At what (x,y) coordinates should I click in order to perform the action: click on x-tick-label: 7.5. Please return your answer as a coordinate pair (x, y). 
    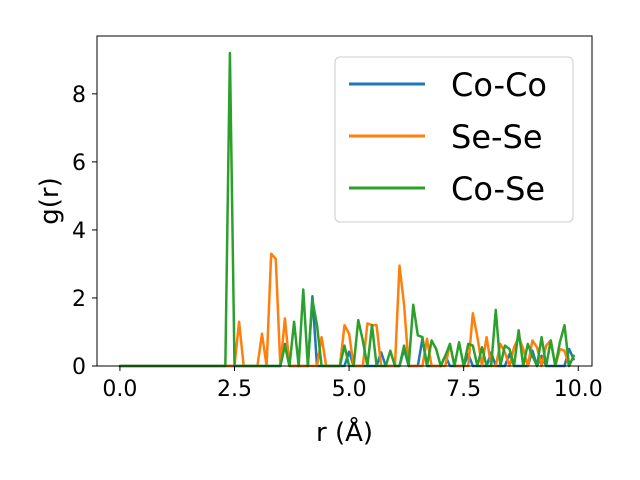
    Looking at the image, I should click on (463, 389).